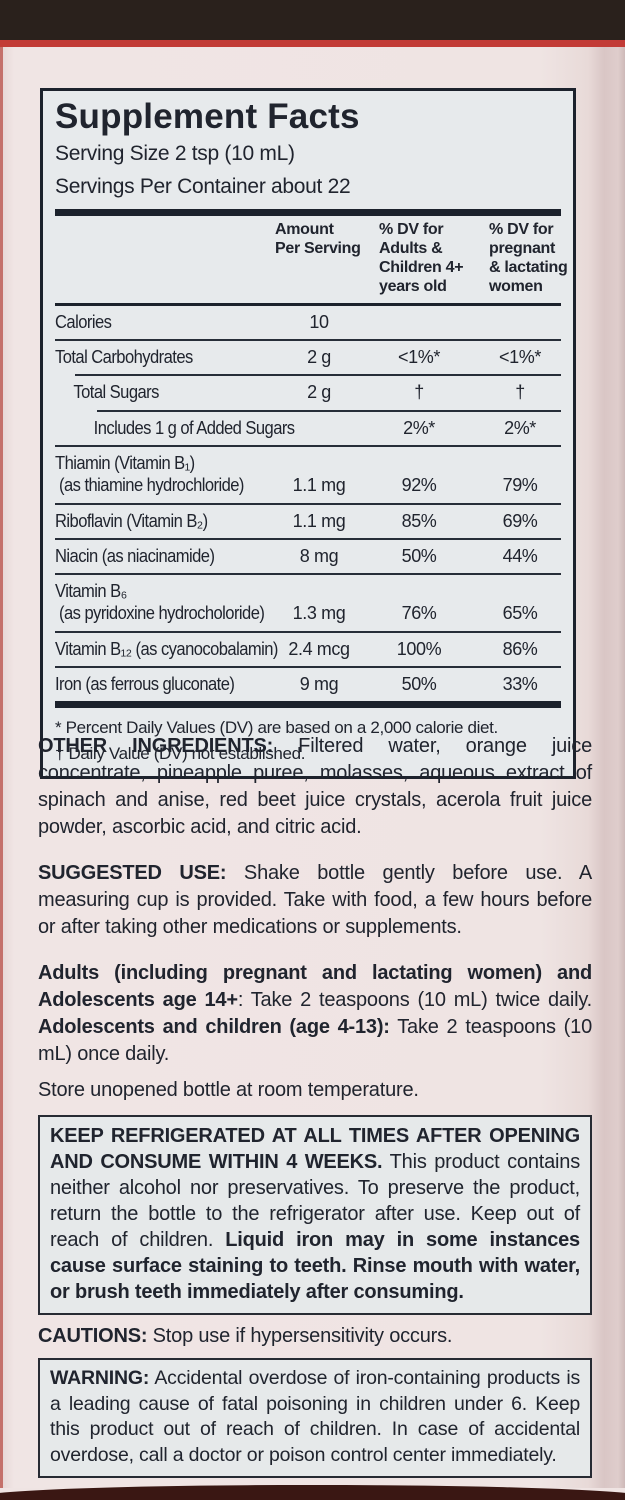 Image resolution: width=625 pixels, height=1500 pixels. What do you see at coordinates (319, 648) in the screenshot?
I see `row-amount: 2.4 mcg` at bounding box center [319, 648].